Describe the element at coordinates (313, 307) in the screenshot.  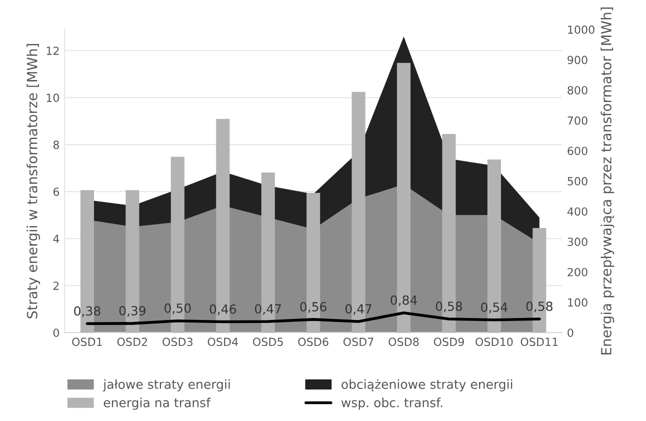
I see `data-label: 0,56` at that location.